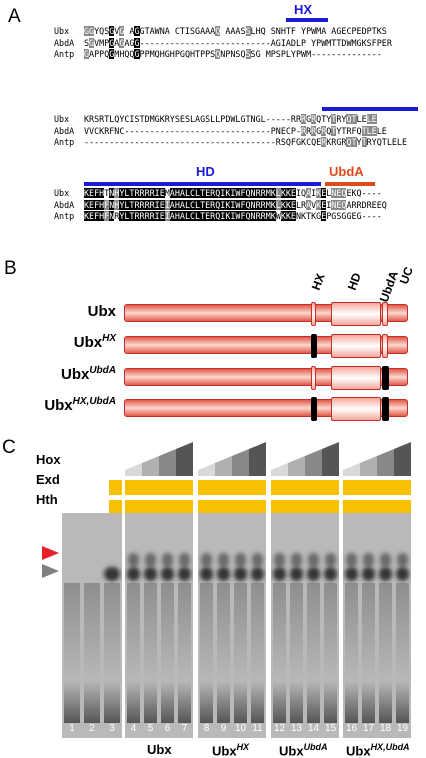 Image resolution: width=426 pixels, height=758 pixels. Describe the element at coordinates (385, 409) in the screenshot. I see `ubda-domain-mutant` at that location.